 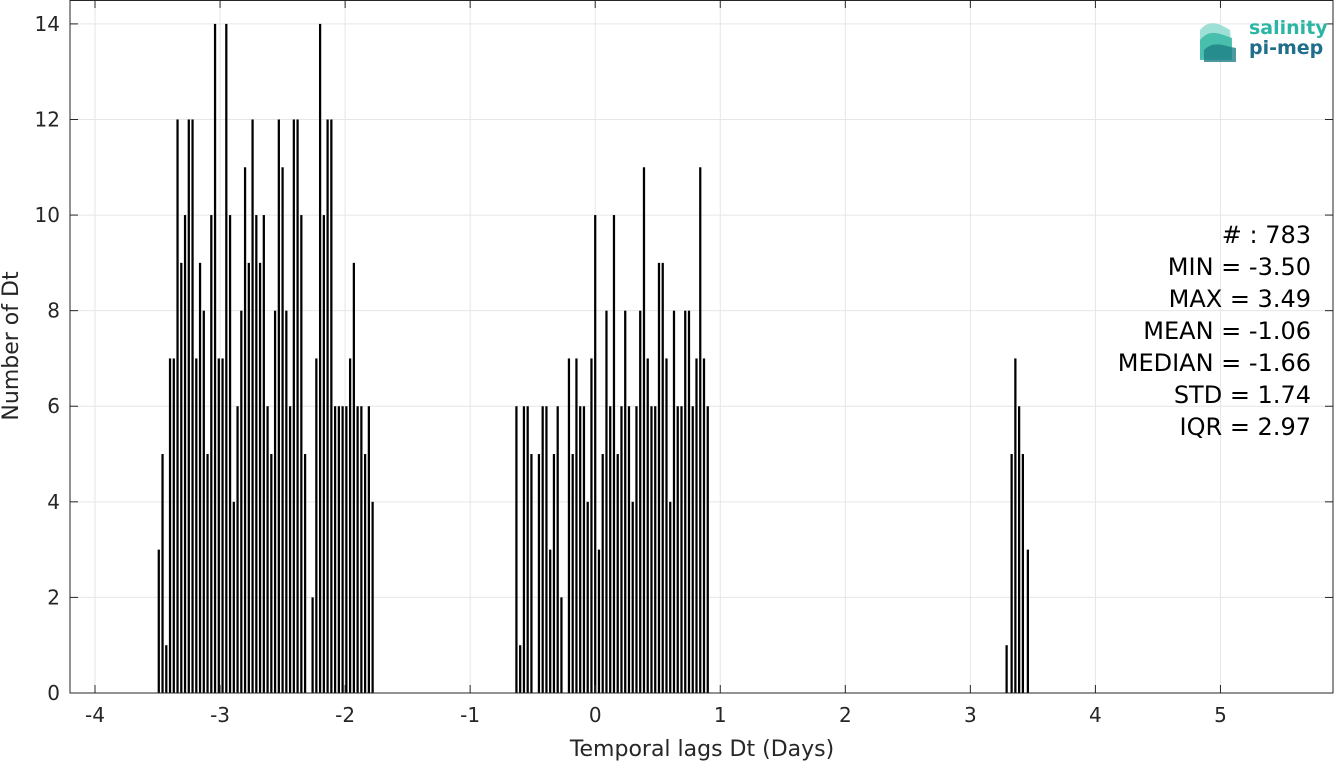 What do you see at coordinates (1286, 48) in the screenshot?
I see `logo-line2: pi-mep` at bounding box center [1286, 48].